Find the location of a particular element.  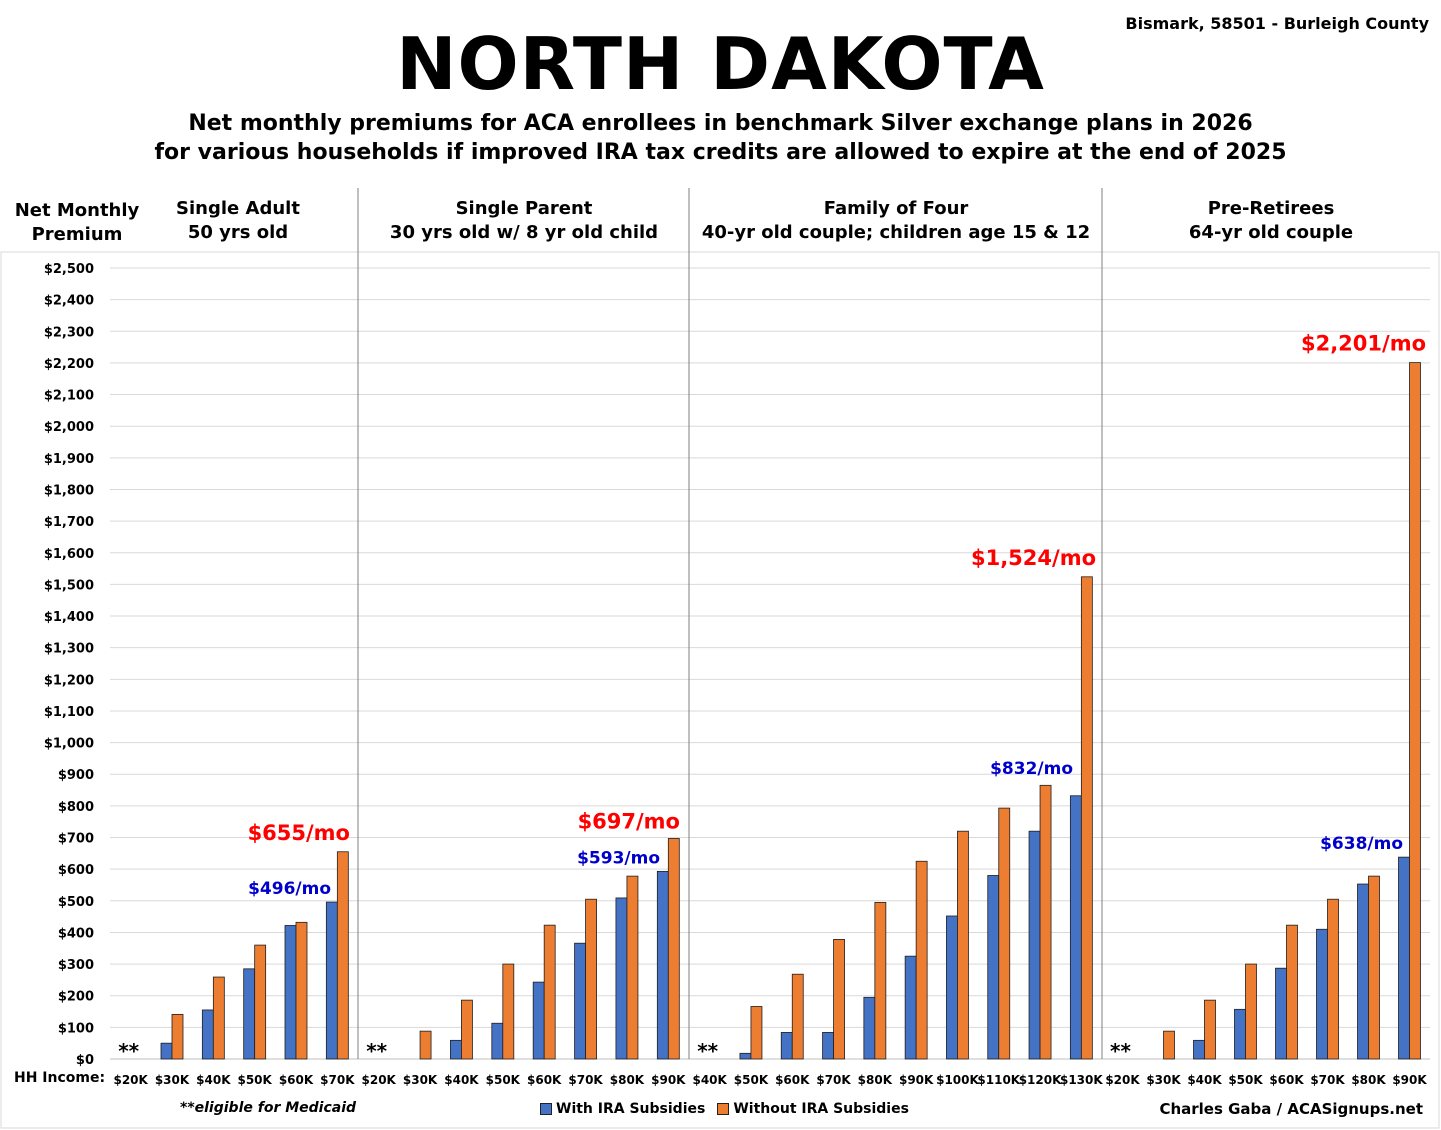

y-tick-label: $600 is located at coordinates (76, 870).